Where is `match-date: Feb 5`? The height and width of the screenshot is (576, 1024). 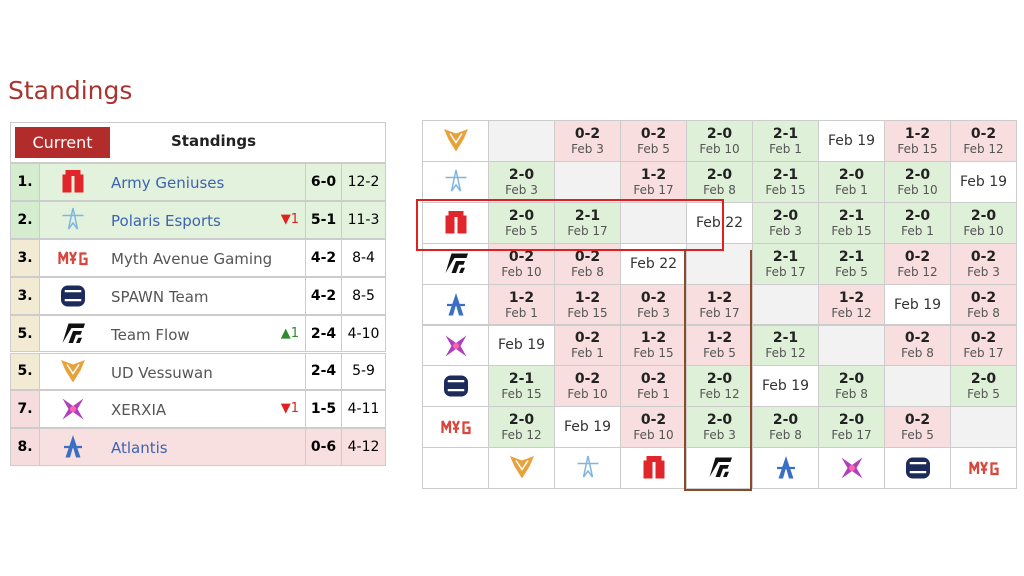 match-date: Feb 5 is located at coordinates (851, 271).